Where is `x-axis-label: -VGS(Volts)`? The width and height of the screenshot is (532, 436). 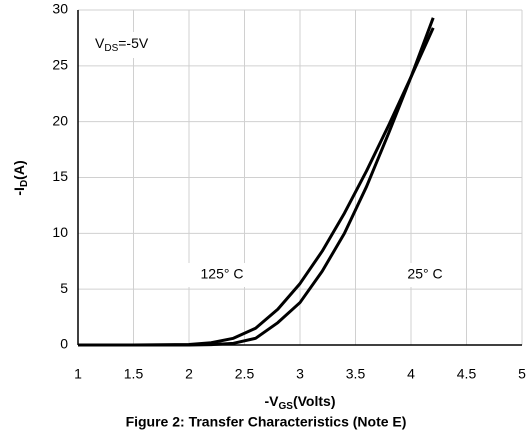
x-axis-label: -VGS(Volts) is located at coordinates (300, 402).